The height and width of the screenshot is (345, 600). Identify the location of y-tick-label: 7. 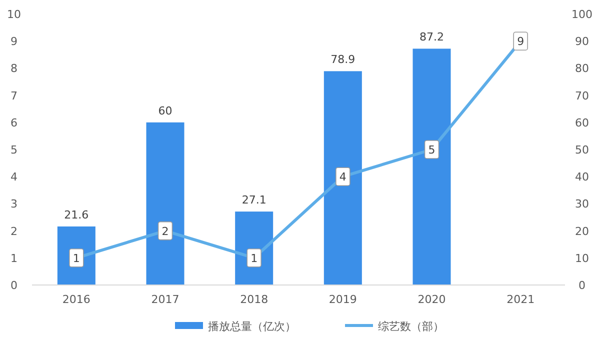
(14, 95).